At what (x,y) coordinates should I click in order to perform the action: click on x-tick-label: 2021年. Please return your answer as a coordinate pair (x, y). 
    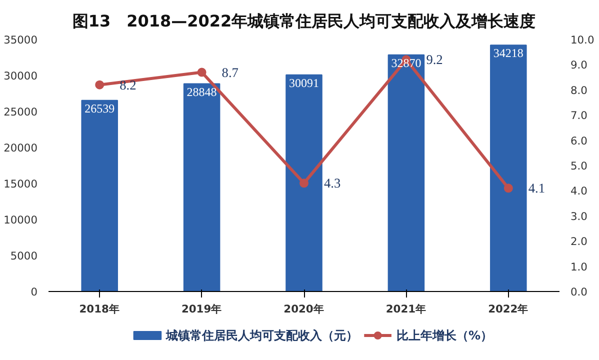
    Looking at the image, I should click on (406, 309).